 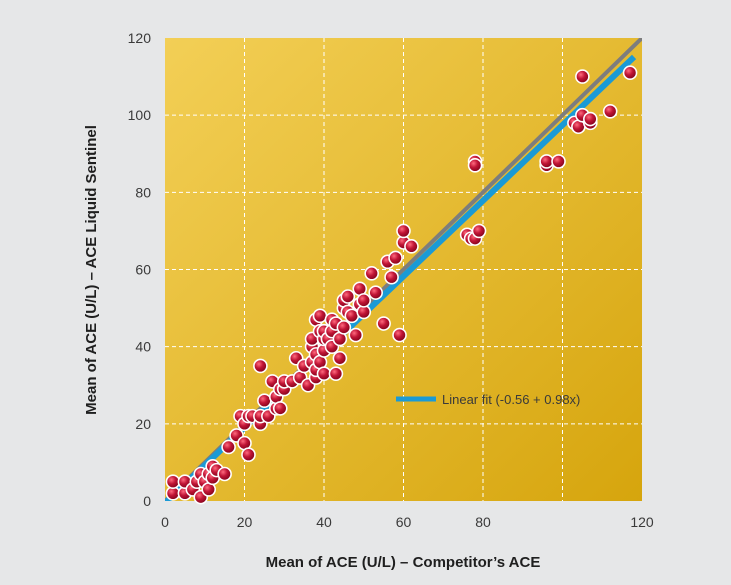 What do you see at coordinates (642, 522) in the screenshot?
I see `x-tick-label: 120` at bounding box center [642, 522].